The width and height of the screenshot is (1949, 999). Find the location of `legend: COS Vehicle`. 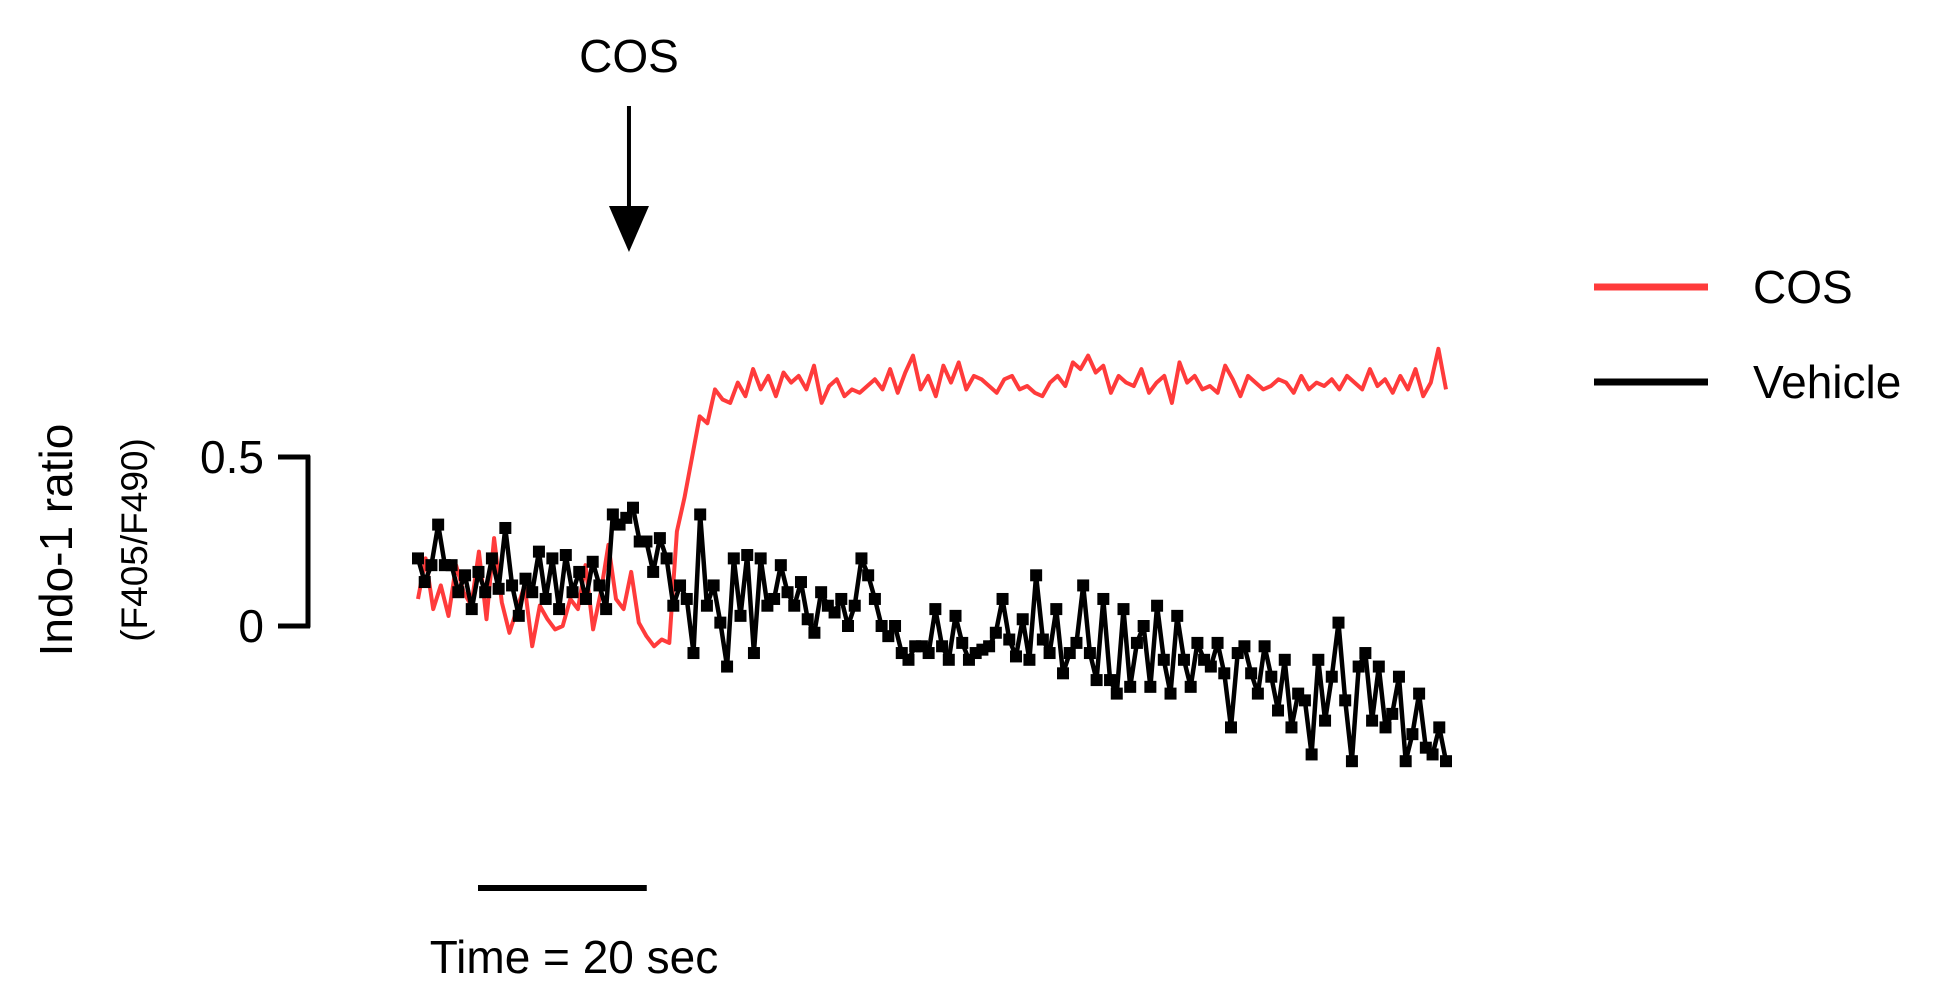

legend: COS Vehicle is located at coordinates (1747, 334).